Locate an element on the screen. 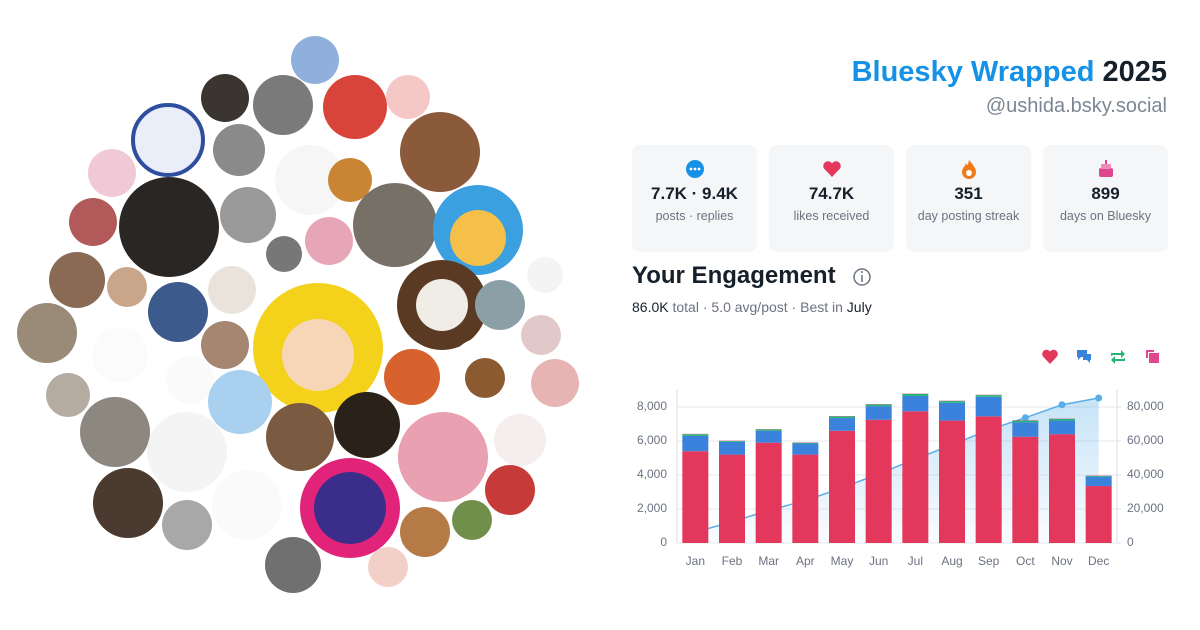 This screenshot has height=630, width=1200. y2-tick-label: 80,000 is located at coordinates (1145, 406).